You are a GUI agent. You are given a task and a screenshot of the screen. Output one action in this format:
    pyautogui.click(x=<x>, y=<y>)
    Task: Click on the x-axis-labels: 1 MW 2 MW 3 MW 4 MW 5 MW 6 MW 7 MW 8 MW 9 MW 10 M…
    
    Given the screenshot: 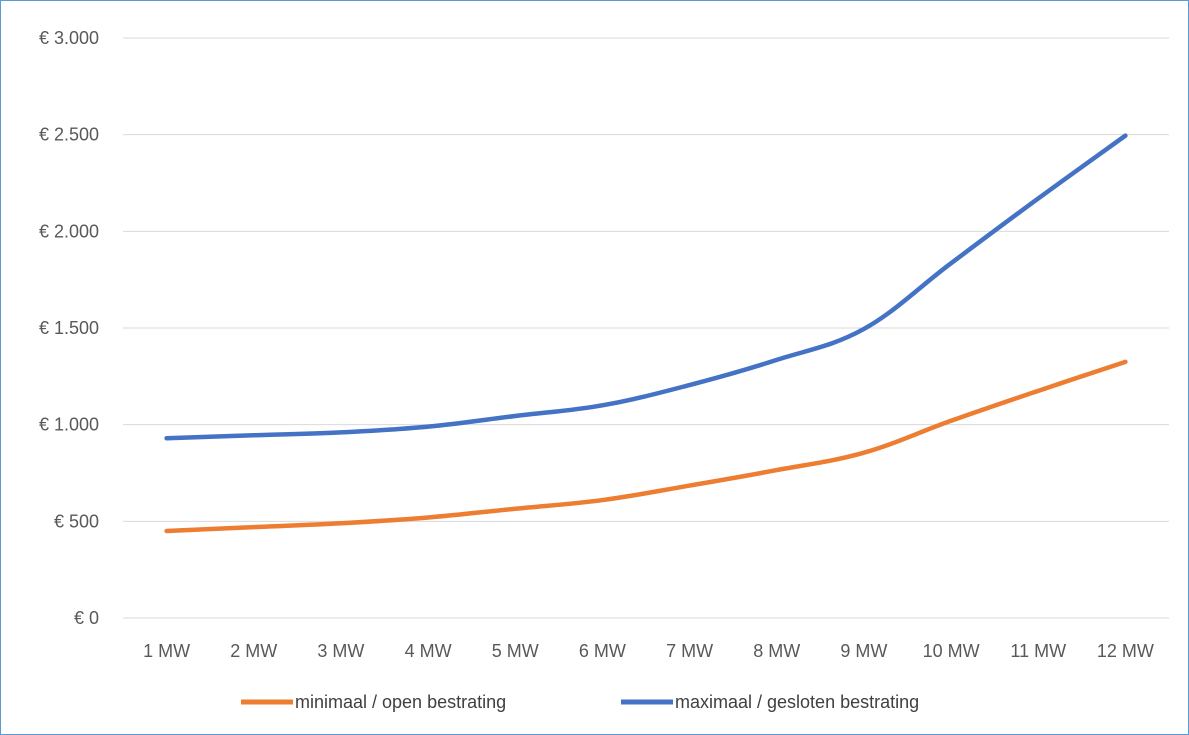 What is the action you would take?
    pyautogui.click(x=648, y=651)
    